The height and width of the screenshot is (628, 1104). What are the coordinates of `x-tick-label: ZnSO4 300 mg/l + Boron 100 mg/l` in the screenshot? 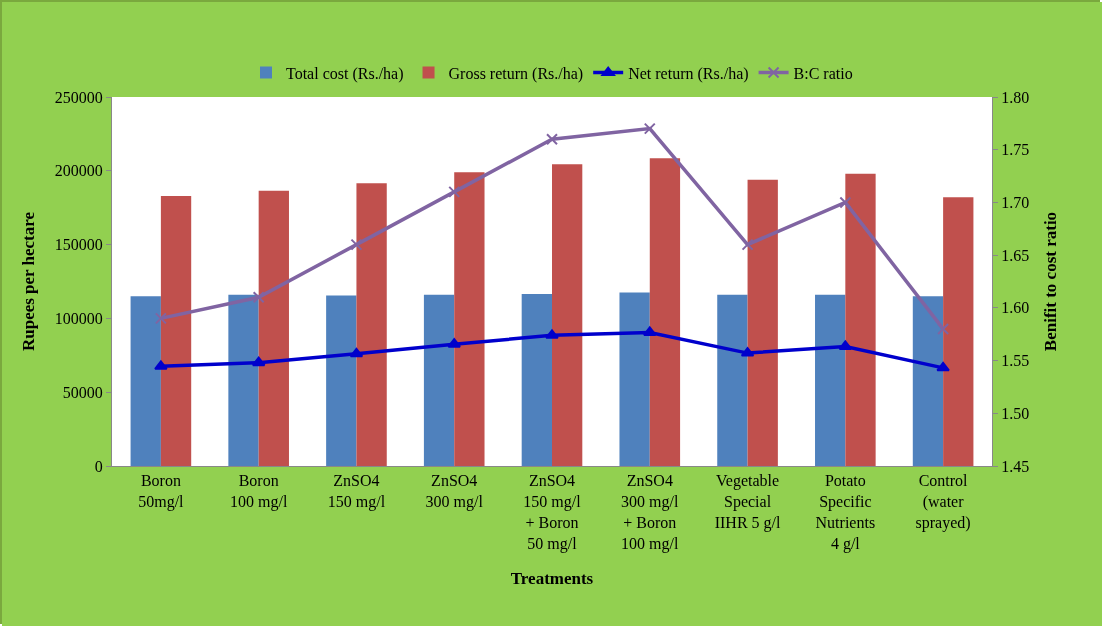 It's located at (650, 512).